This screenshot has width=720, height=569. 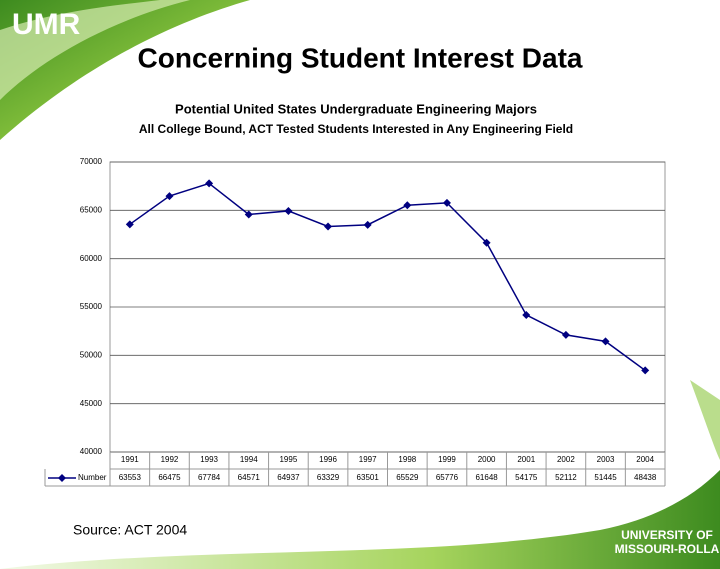 I want to click on table-value: 64937, so click(x=288, y=477).